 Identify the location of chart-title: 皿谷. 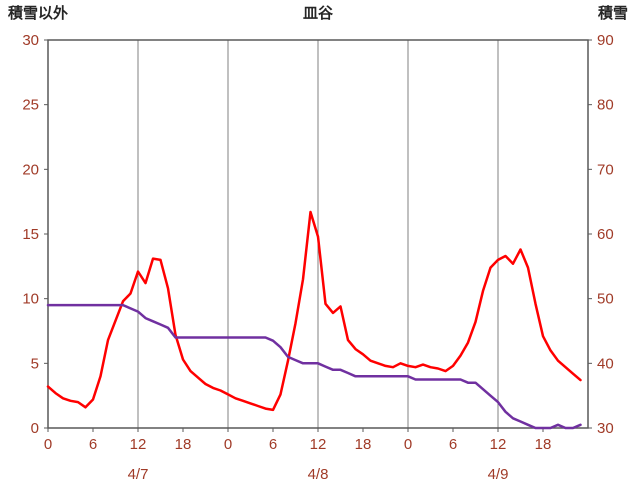
(317, 13).